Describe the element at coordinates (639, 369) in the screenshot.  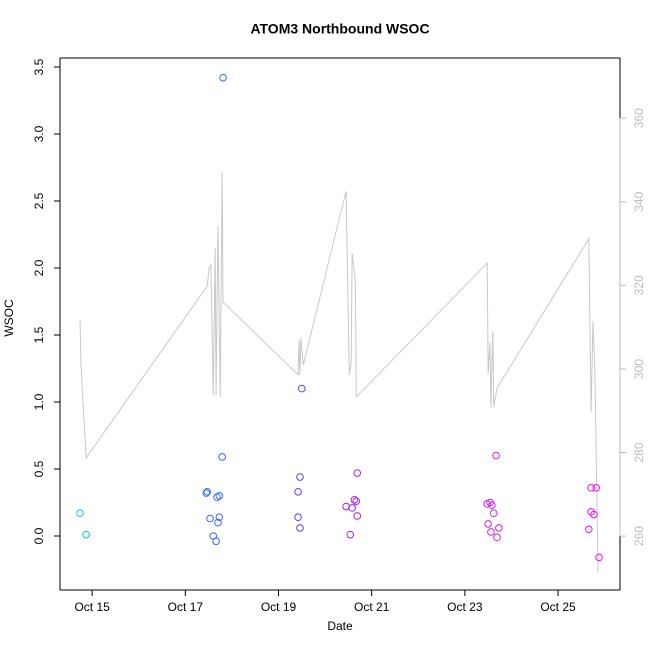
I see `y2-tick-label: 300` at that location.